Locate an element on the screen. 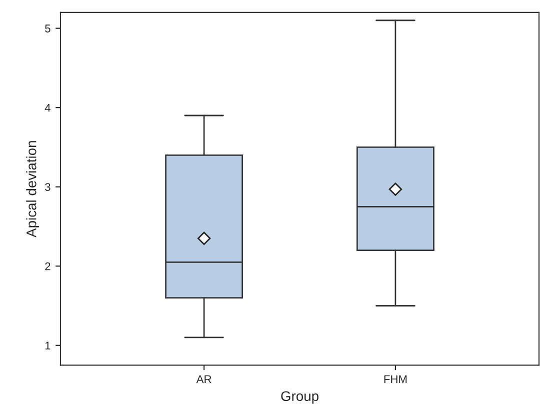 The width and height of the screenshot is (550, 415). x-tick-label: FHM is located at coordinates (395, 379).